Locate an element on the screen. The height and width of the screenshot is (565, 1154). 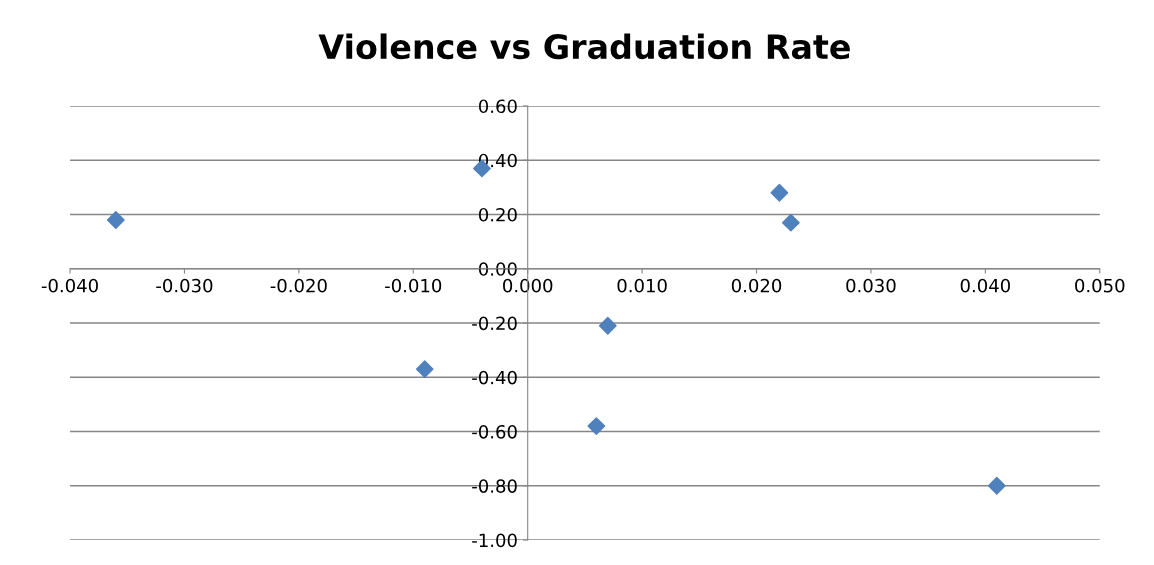
y-tick-label: 0.20 is located at coordinates (497, 214).